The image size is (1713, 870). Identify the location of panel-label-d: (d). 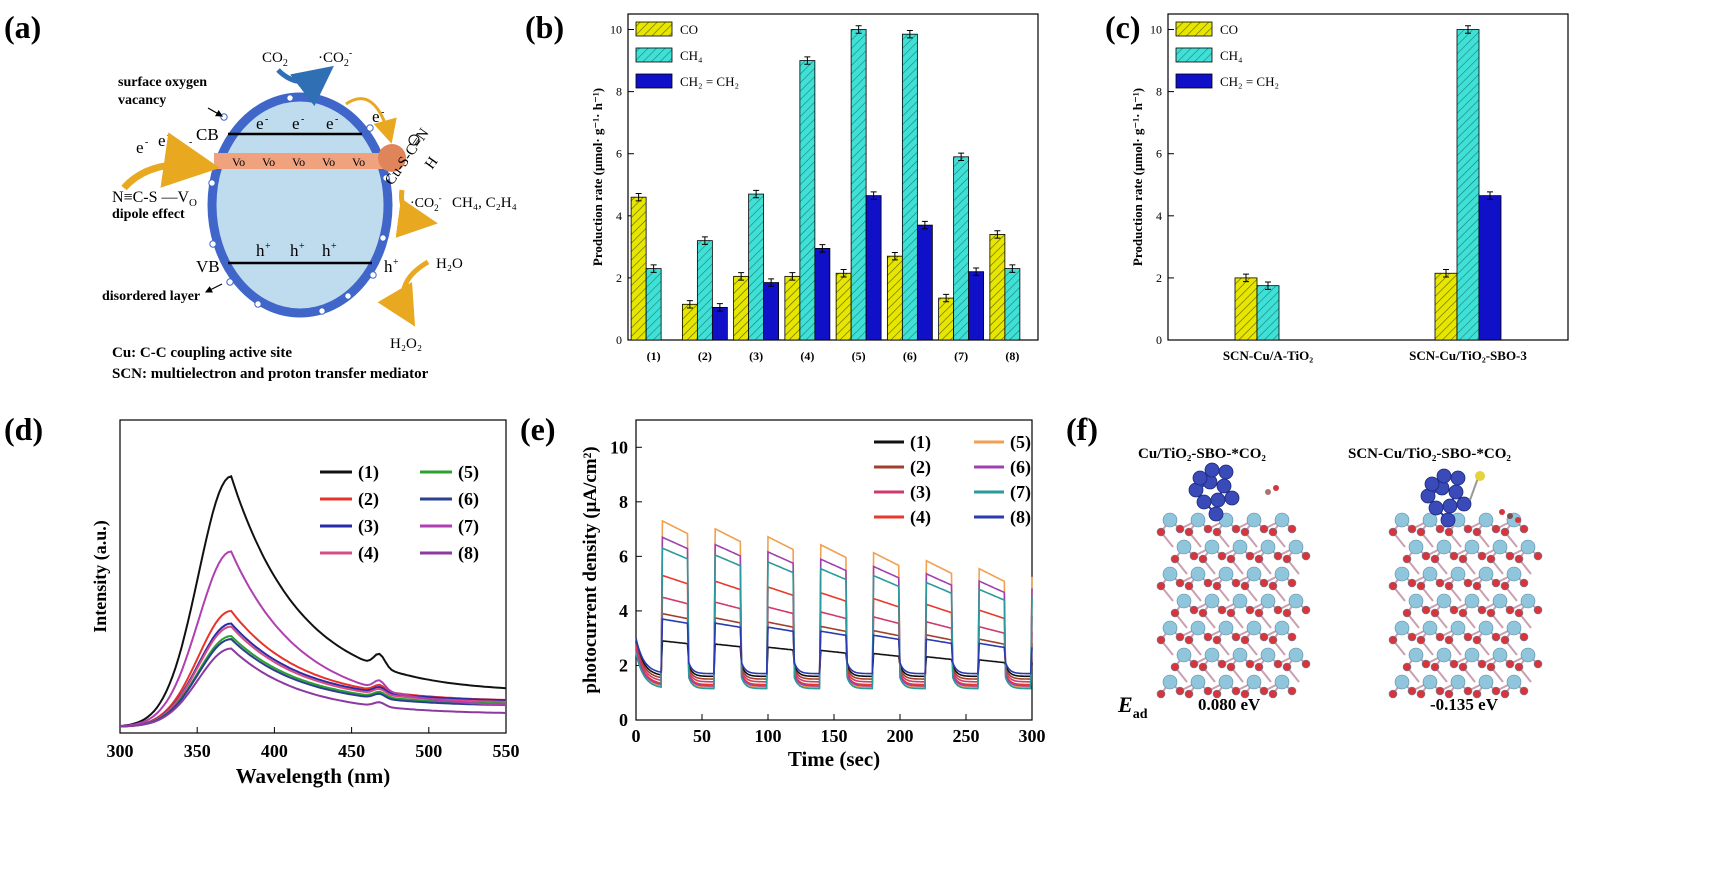
(23, 429).